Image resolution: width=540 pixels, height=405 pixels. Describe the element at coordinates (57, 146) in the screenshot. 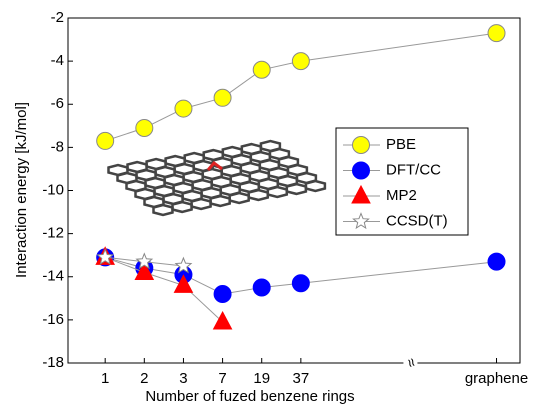

I see `y-tick-label: -8` at that location.